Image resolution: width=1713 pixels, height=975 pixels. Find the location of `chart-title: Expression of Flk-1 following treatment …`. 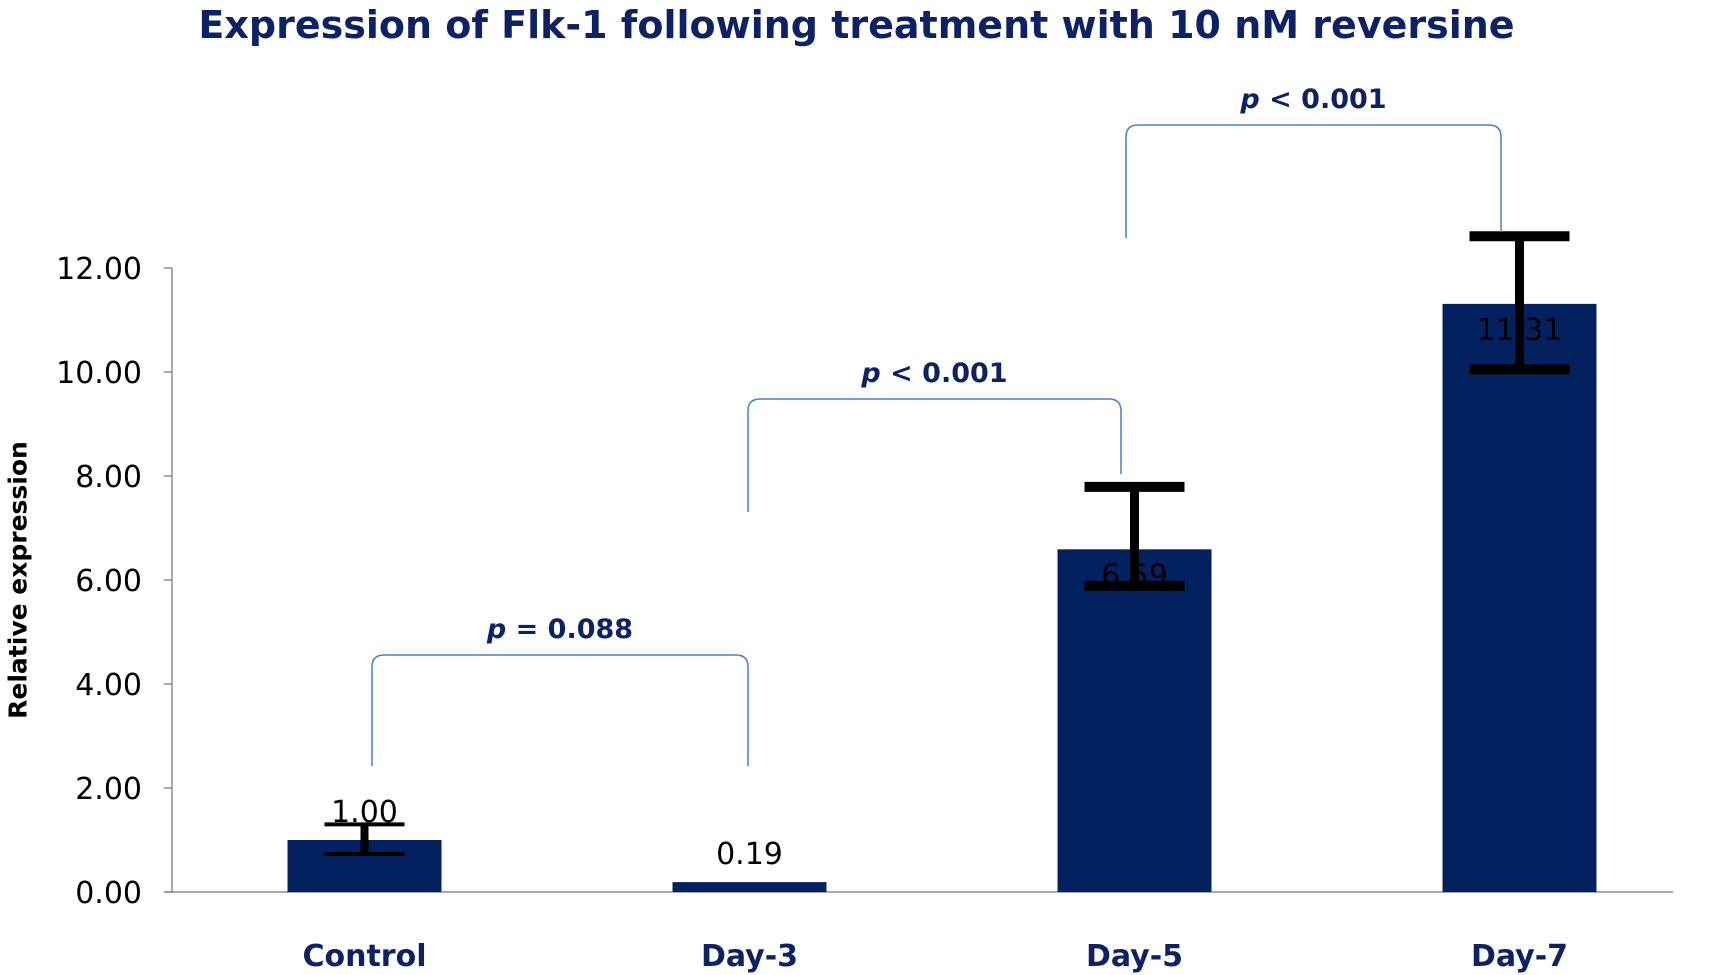

chart-title: Expression of Flk-1 following treatment … is located at coordinates (856, 25).